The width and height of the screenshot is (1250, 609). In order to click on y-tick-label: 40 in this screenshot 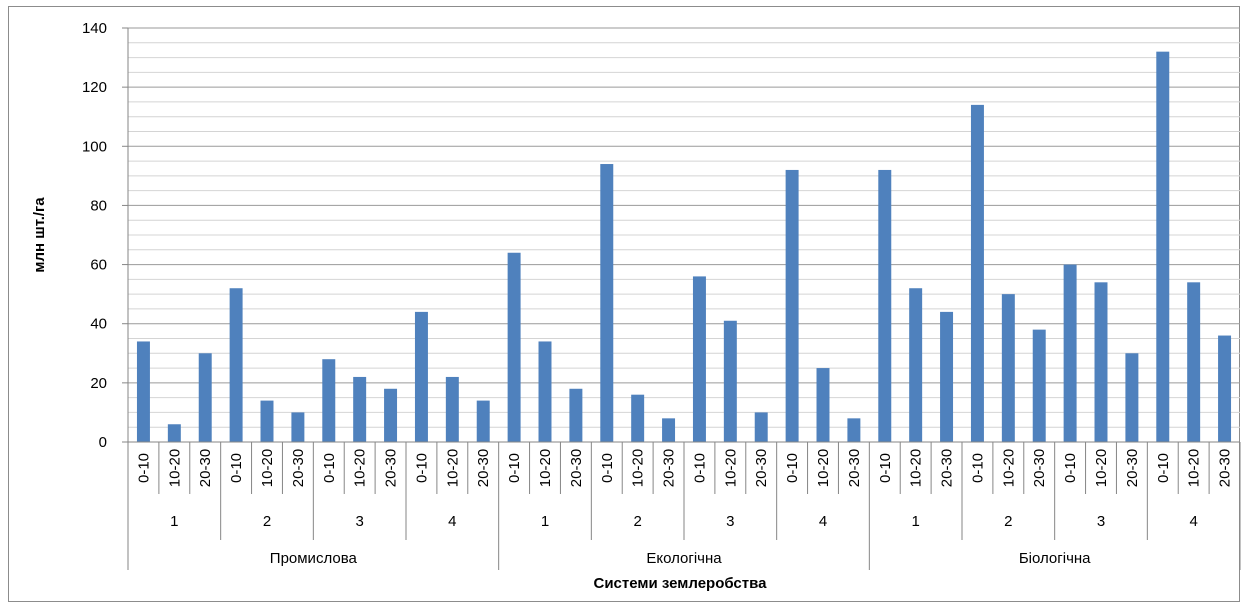, I will do `click(98, 324)`.